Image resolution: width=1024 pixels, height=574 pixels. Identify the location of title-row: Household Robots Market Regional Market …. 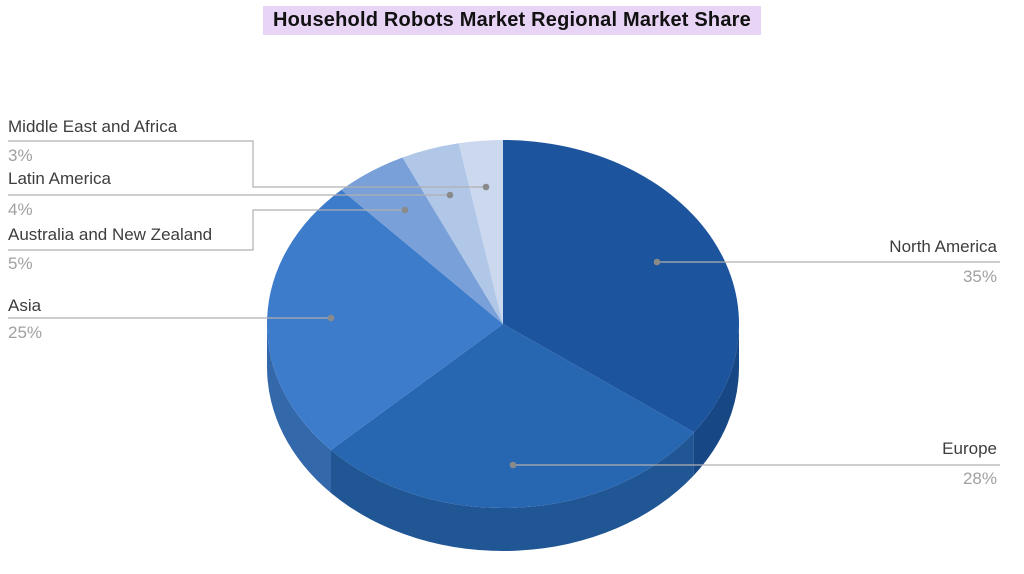
(512, 20).